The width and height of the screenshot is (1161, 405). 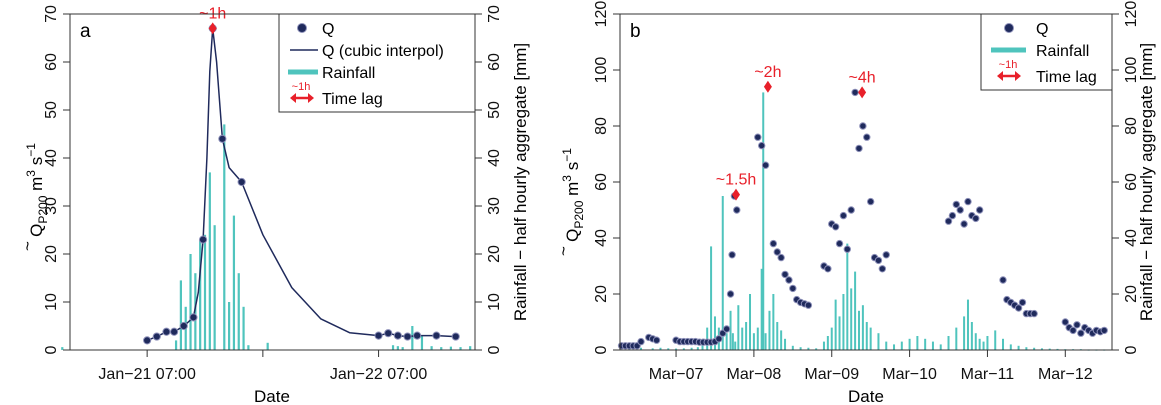 What do you see at coordinates (36, 184) in the screenshot?
I see `ylabel-unit-m: m` at bounding box center [36, 184].